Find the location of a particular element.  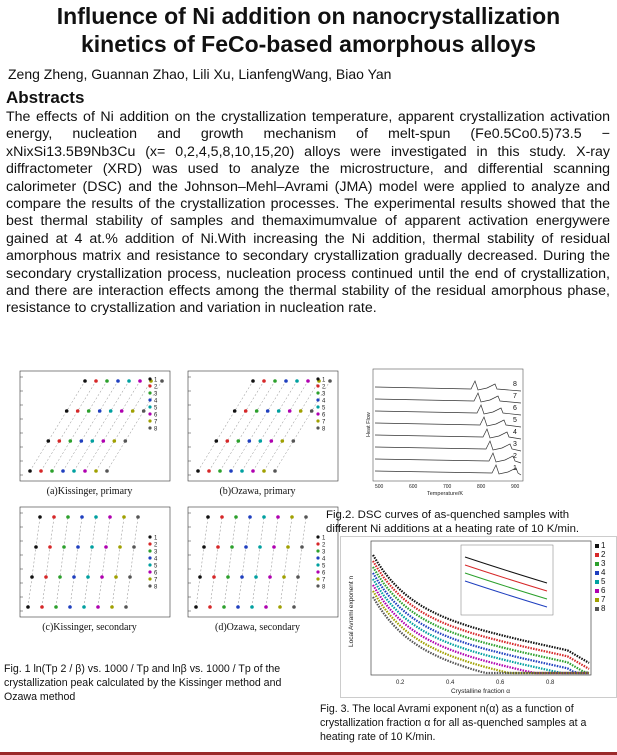

fig3-legend-label: 1 is located at coordinates (603, 545).